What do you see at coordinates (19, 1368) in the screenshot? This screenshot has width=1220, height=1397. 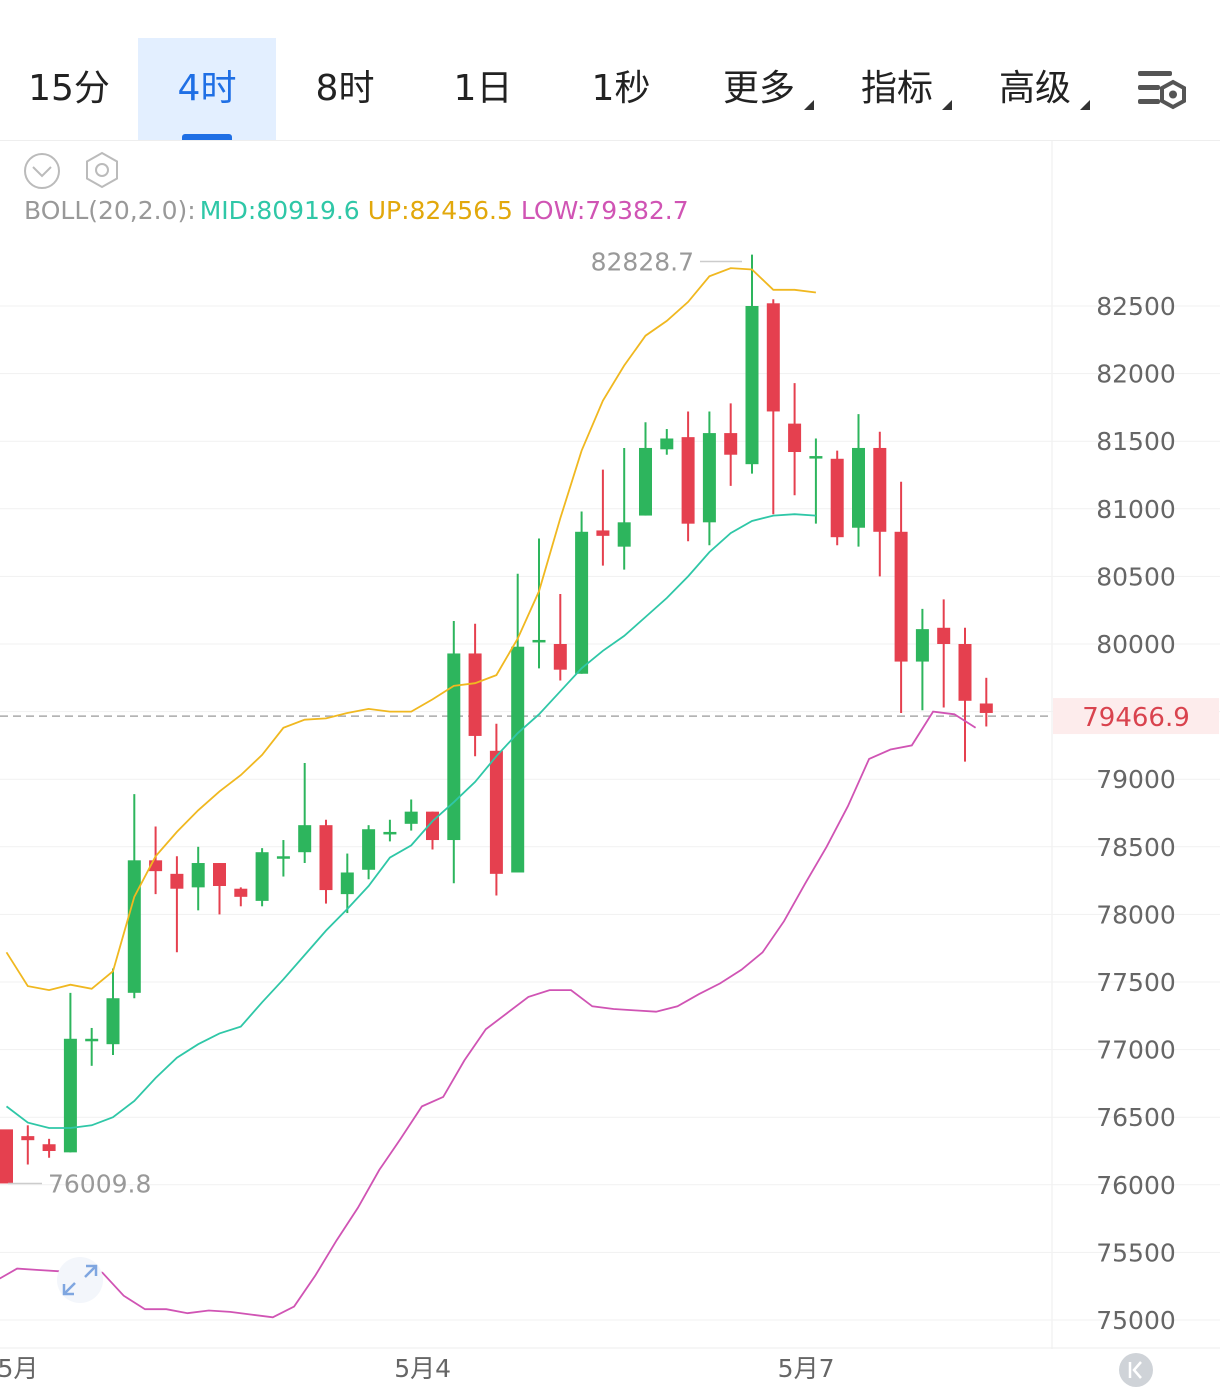 I see `x-tick-label: 5月` at bounding box center [19, 1368].